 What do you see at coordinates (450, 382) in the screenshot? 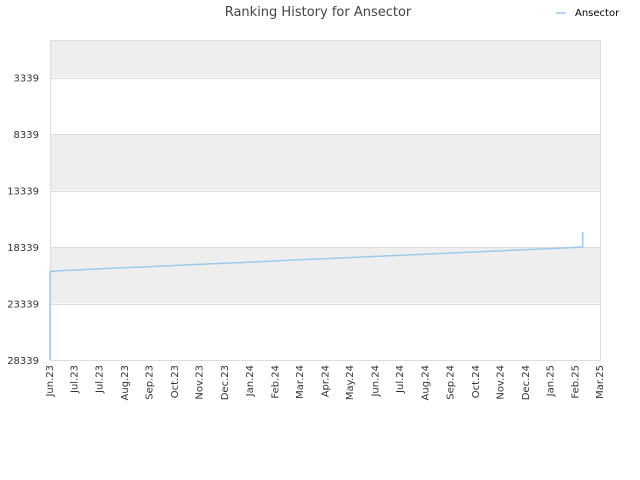
I see `x-tick-label: Sep.24` at bounding box center [450, 382].